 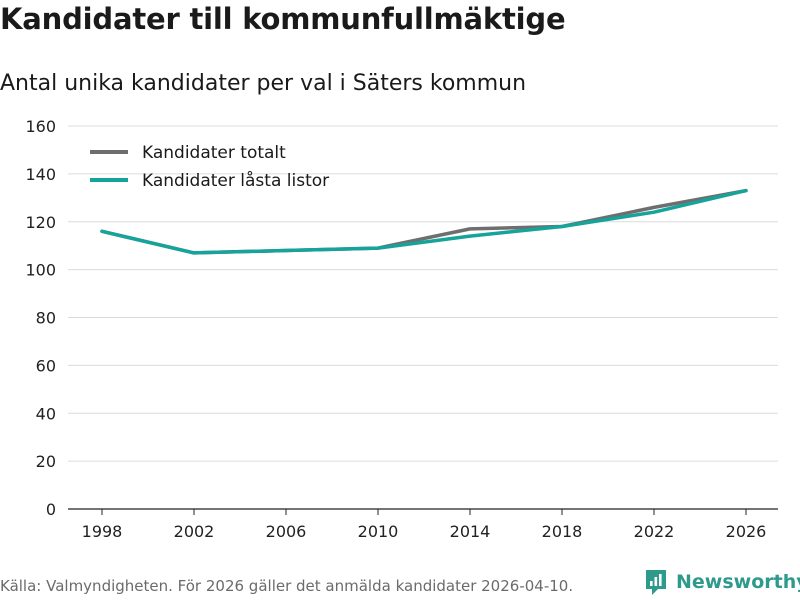 I want to click on x-tick-label: 2014, so click(x=470, y=531).